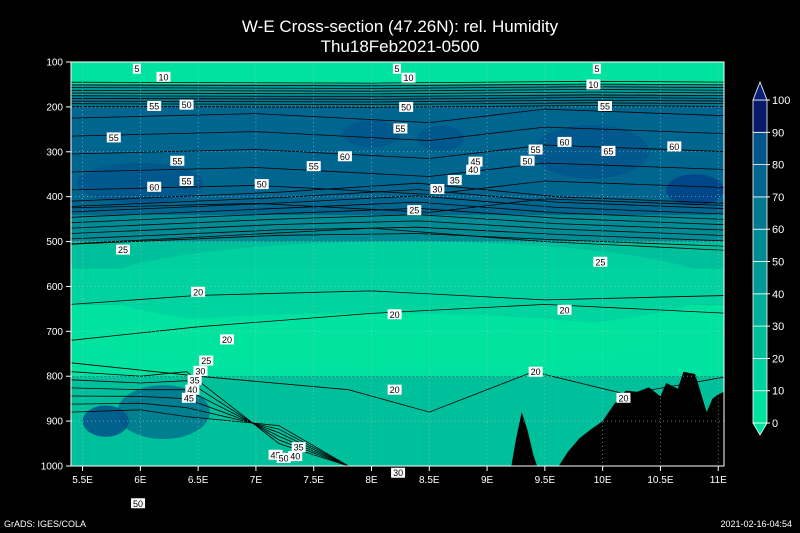 The height and width of the screenshot is (533, 800). I want to click on colorbar-label: 50, so click(778, 263).